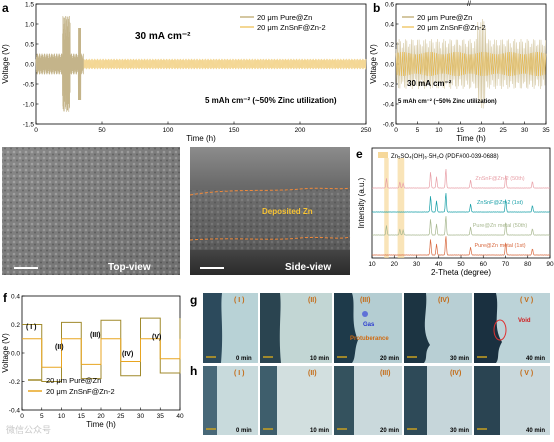 The width and height of the screenshot is (554, 442). Describe the element at coordinates (319, 359) in the screenshot. I see `frame-time: 10 min` at that location.